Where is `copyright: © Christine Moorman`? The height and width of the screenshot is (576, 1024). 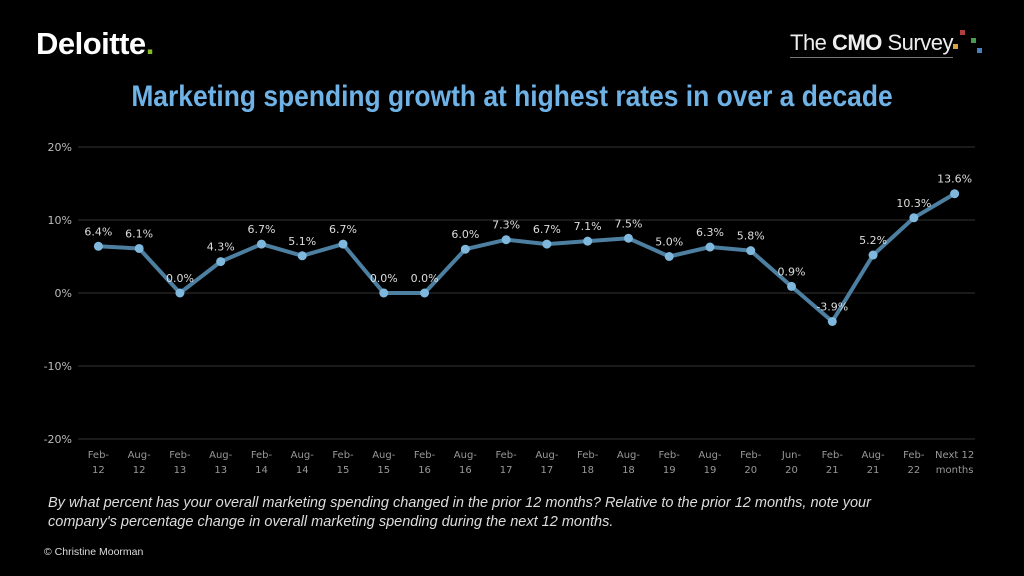
copyright: © Christine Moorman is located at coordinates (94, 552).